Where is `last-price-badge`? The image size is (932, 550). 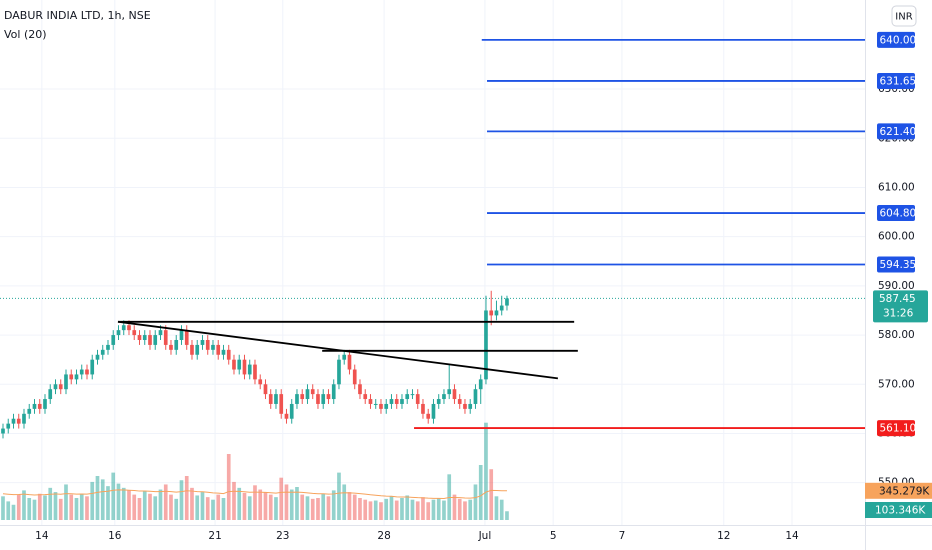 last-price-badge is located at coordinates (900, 306).